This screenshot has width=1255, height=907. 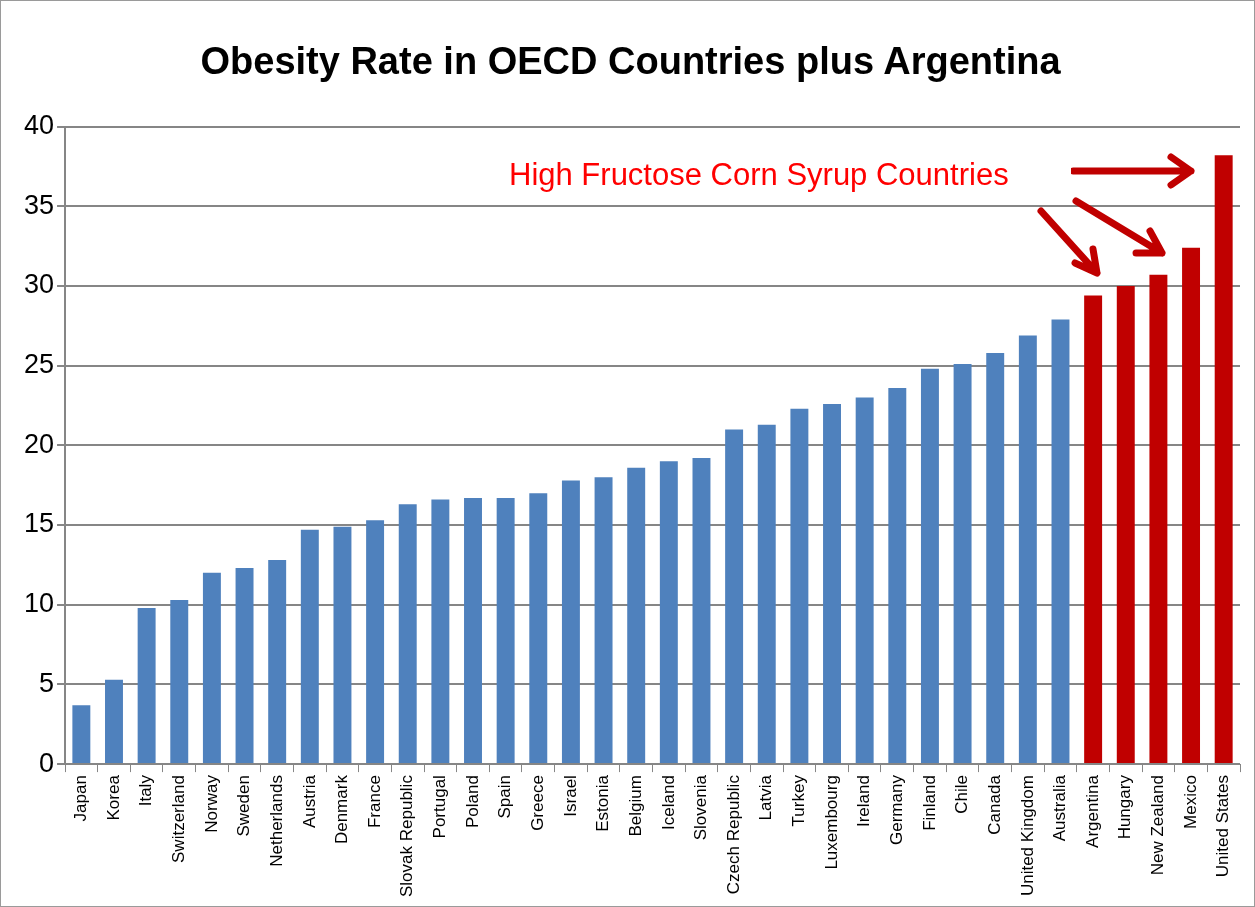 I want to click on x-tick-label: Greece, so click(x=537, y=803).